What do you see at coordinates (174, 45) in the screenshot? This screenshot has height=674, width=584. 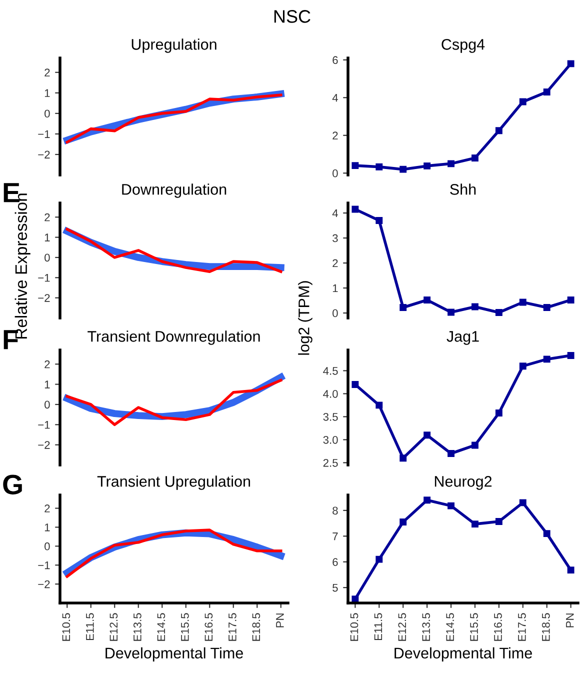 I see `chart-title: Upregulation` at bounding box center [174, 45].